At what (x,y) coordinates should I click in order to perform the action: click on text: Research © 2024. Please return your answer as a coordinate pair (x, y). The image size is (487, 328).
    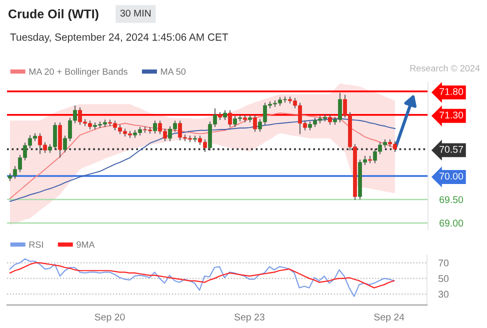
    Looking at the image, I should click on (445, 68).